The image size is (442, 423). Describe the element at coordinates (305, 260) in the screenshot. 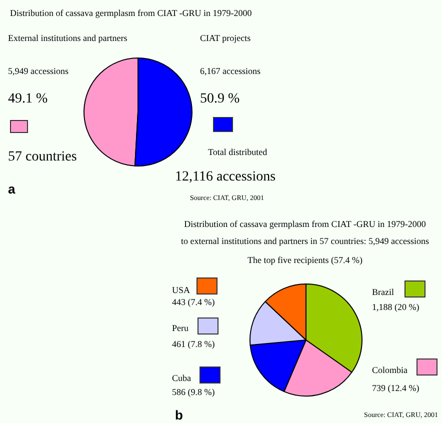

I see `text: The top five recipients (57.4 %)` at that location.